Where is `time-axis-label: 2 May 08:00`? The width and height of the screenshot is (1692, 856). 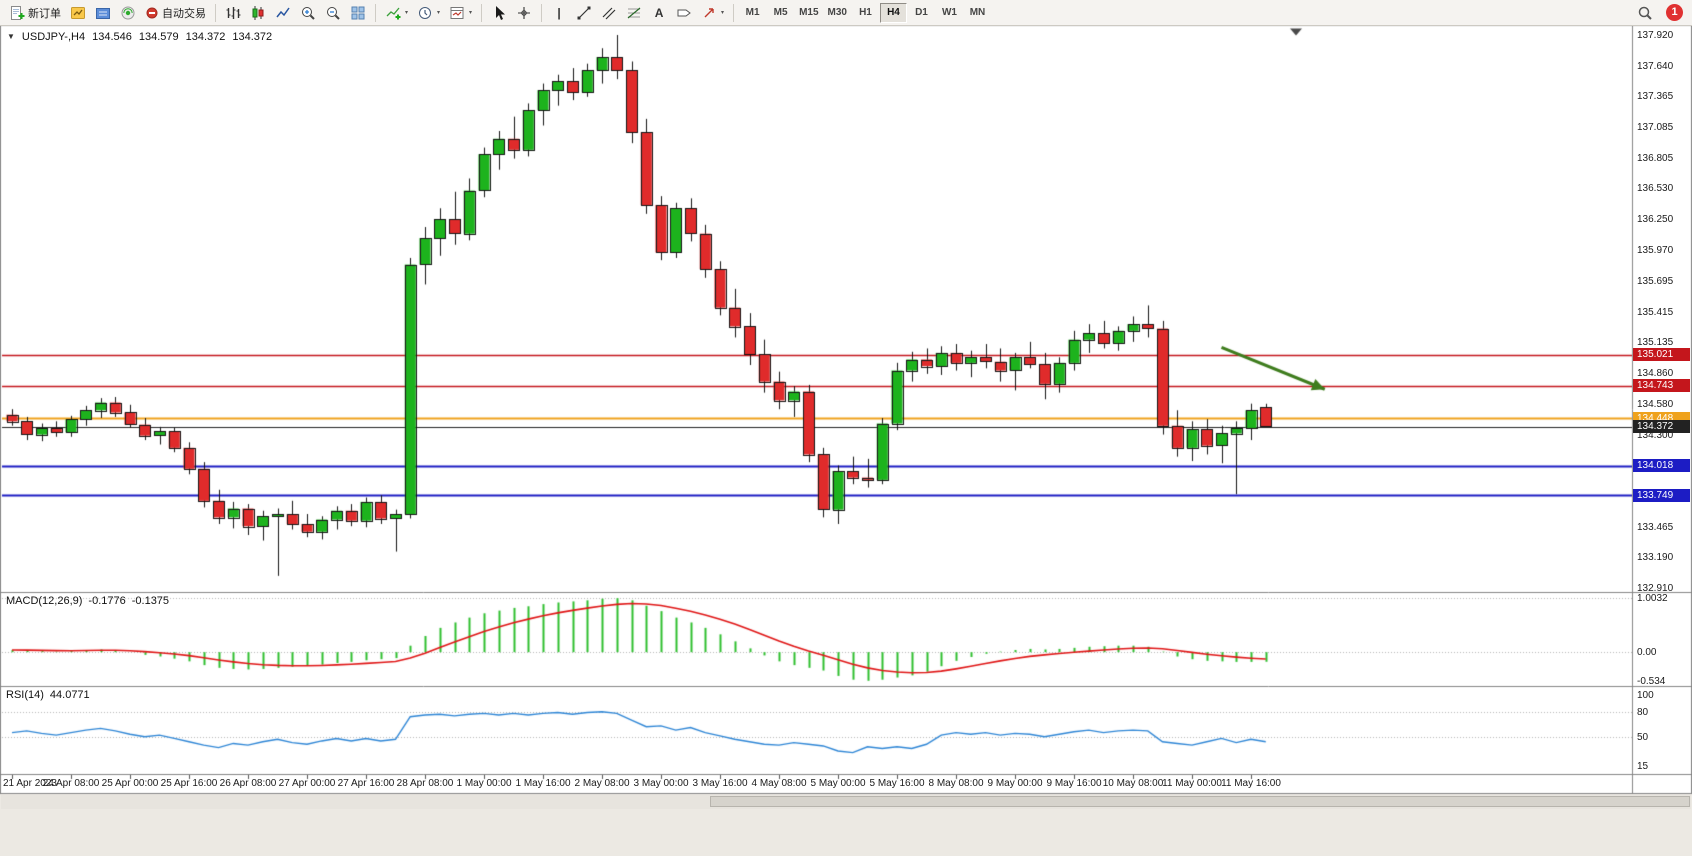
time-axis-label: 2 May 08:00 is located at coordinates (602, 783).